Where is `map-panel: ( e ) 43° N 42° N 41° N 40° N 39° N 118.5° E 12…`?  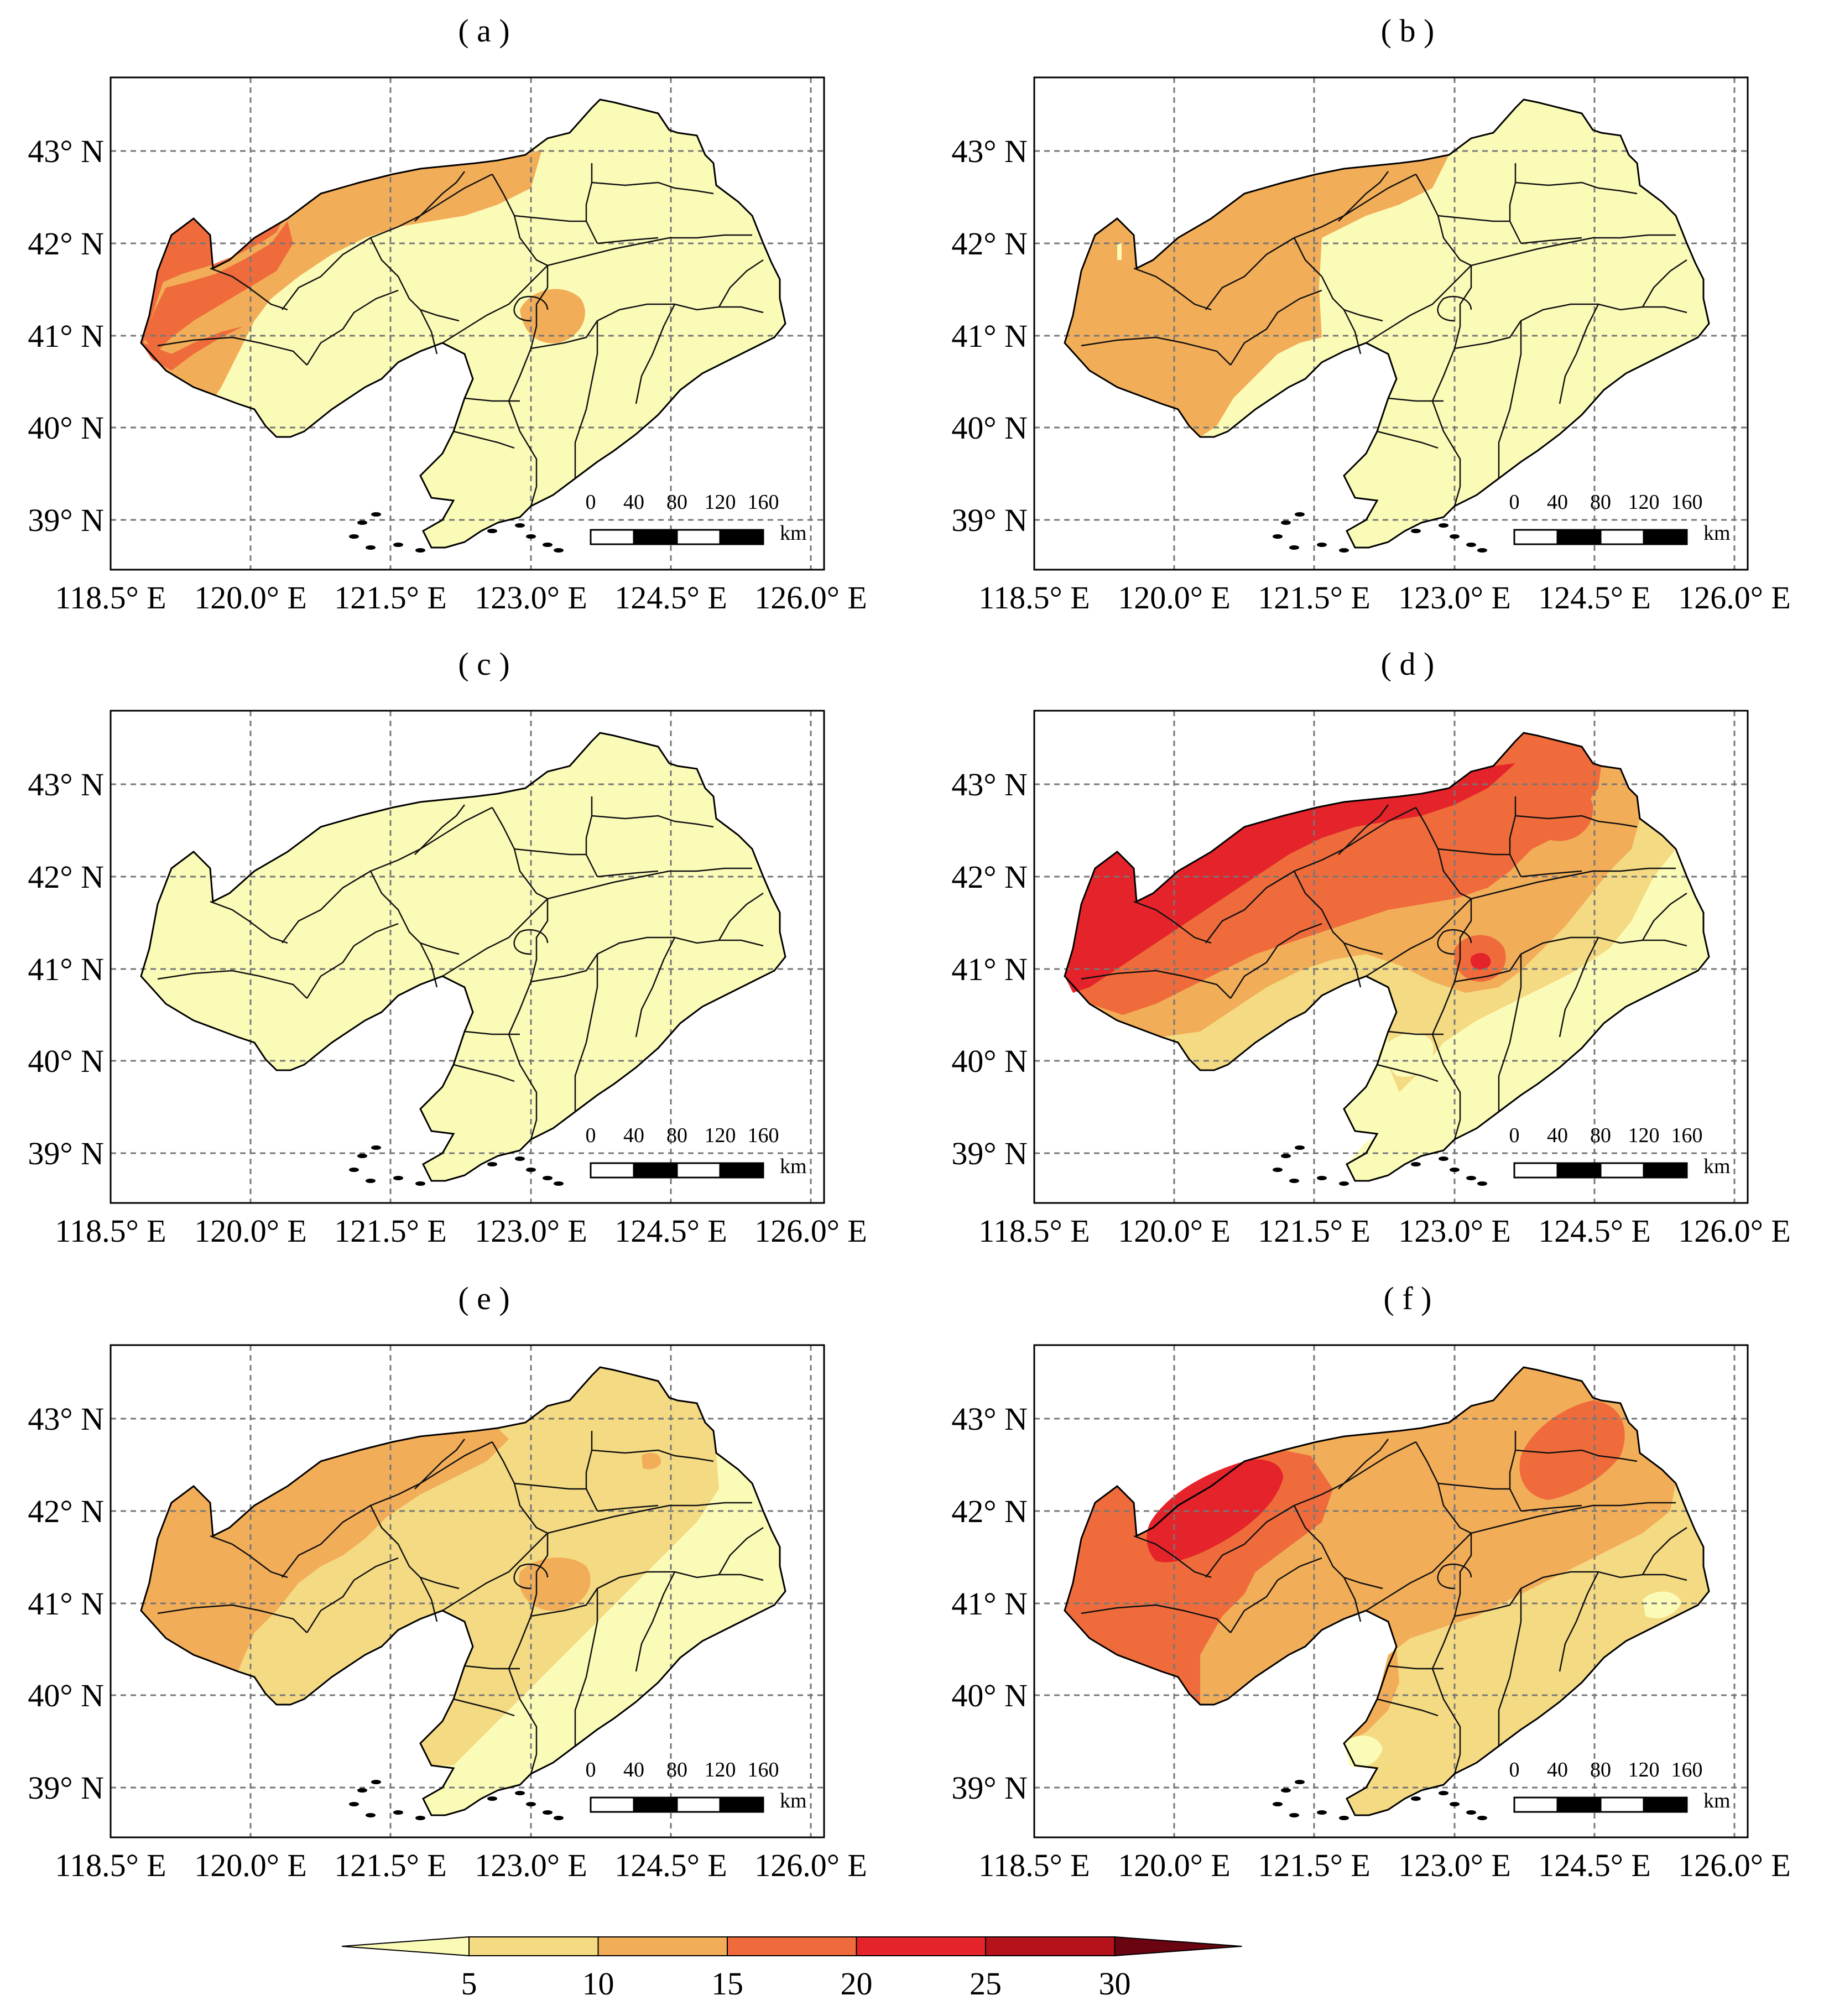 map-panel: ( e ) 43° N 42° N 41° N 40° N 39° N 118.5° E 12… is located at coordinates (447, 1581).